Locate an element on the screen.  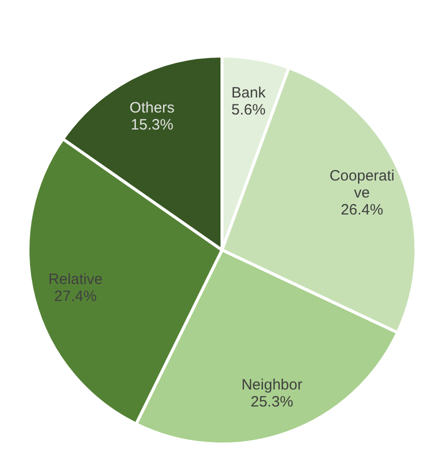
data-label: 5.6% is located at coordinates (248, 109).